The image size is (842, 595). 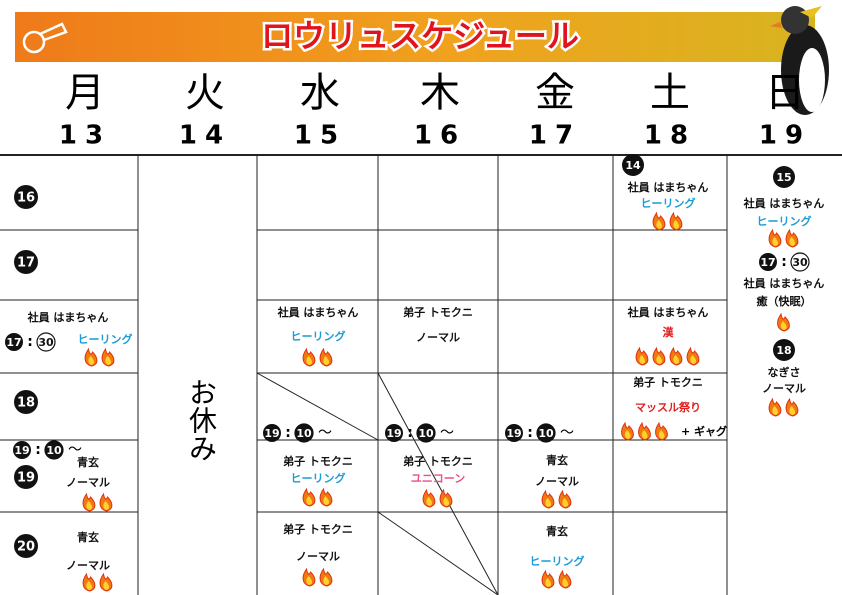 I want to click on hour-label: 17, so click(x=26, y=263).